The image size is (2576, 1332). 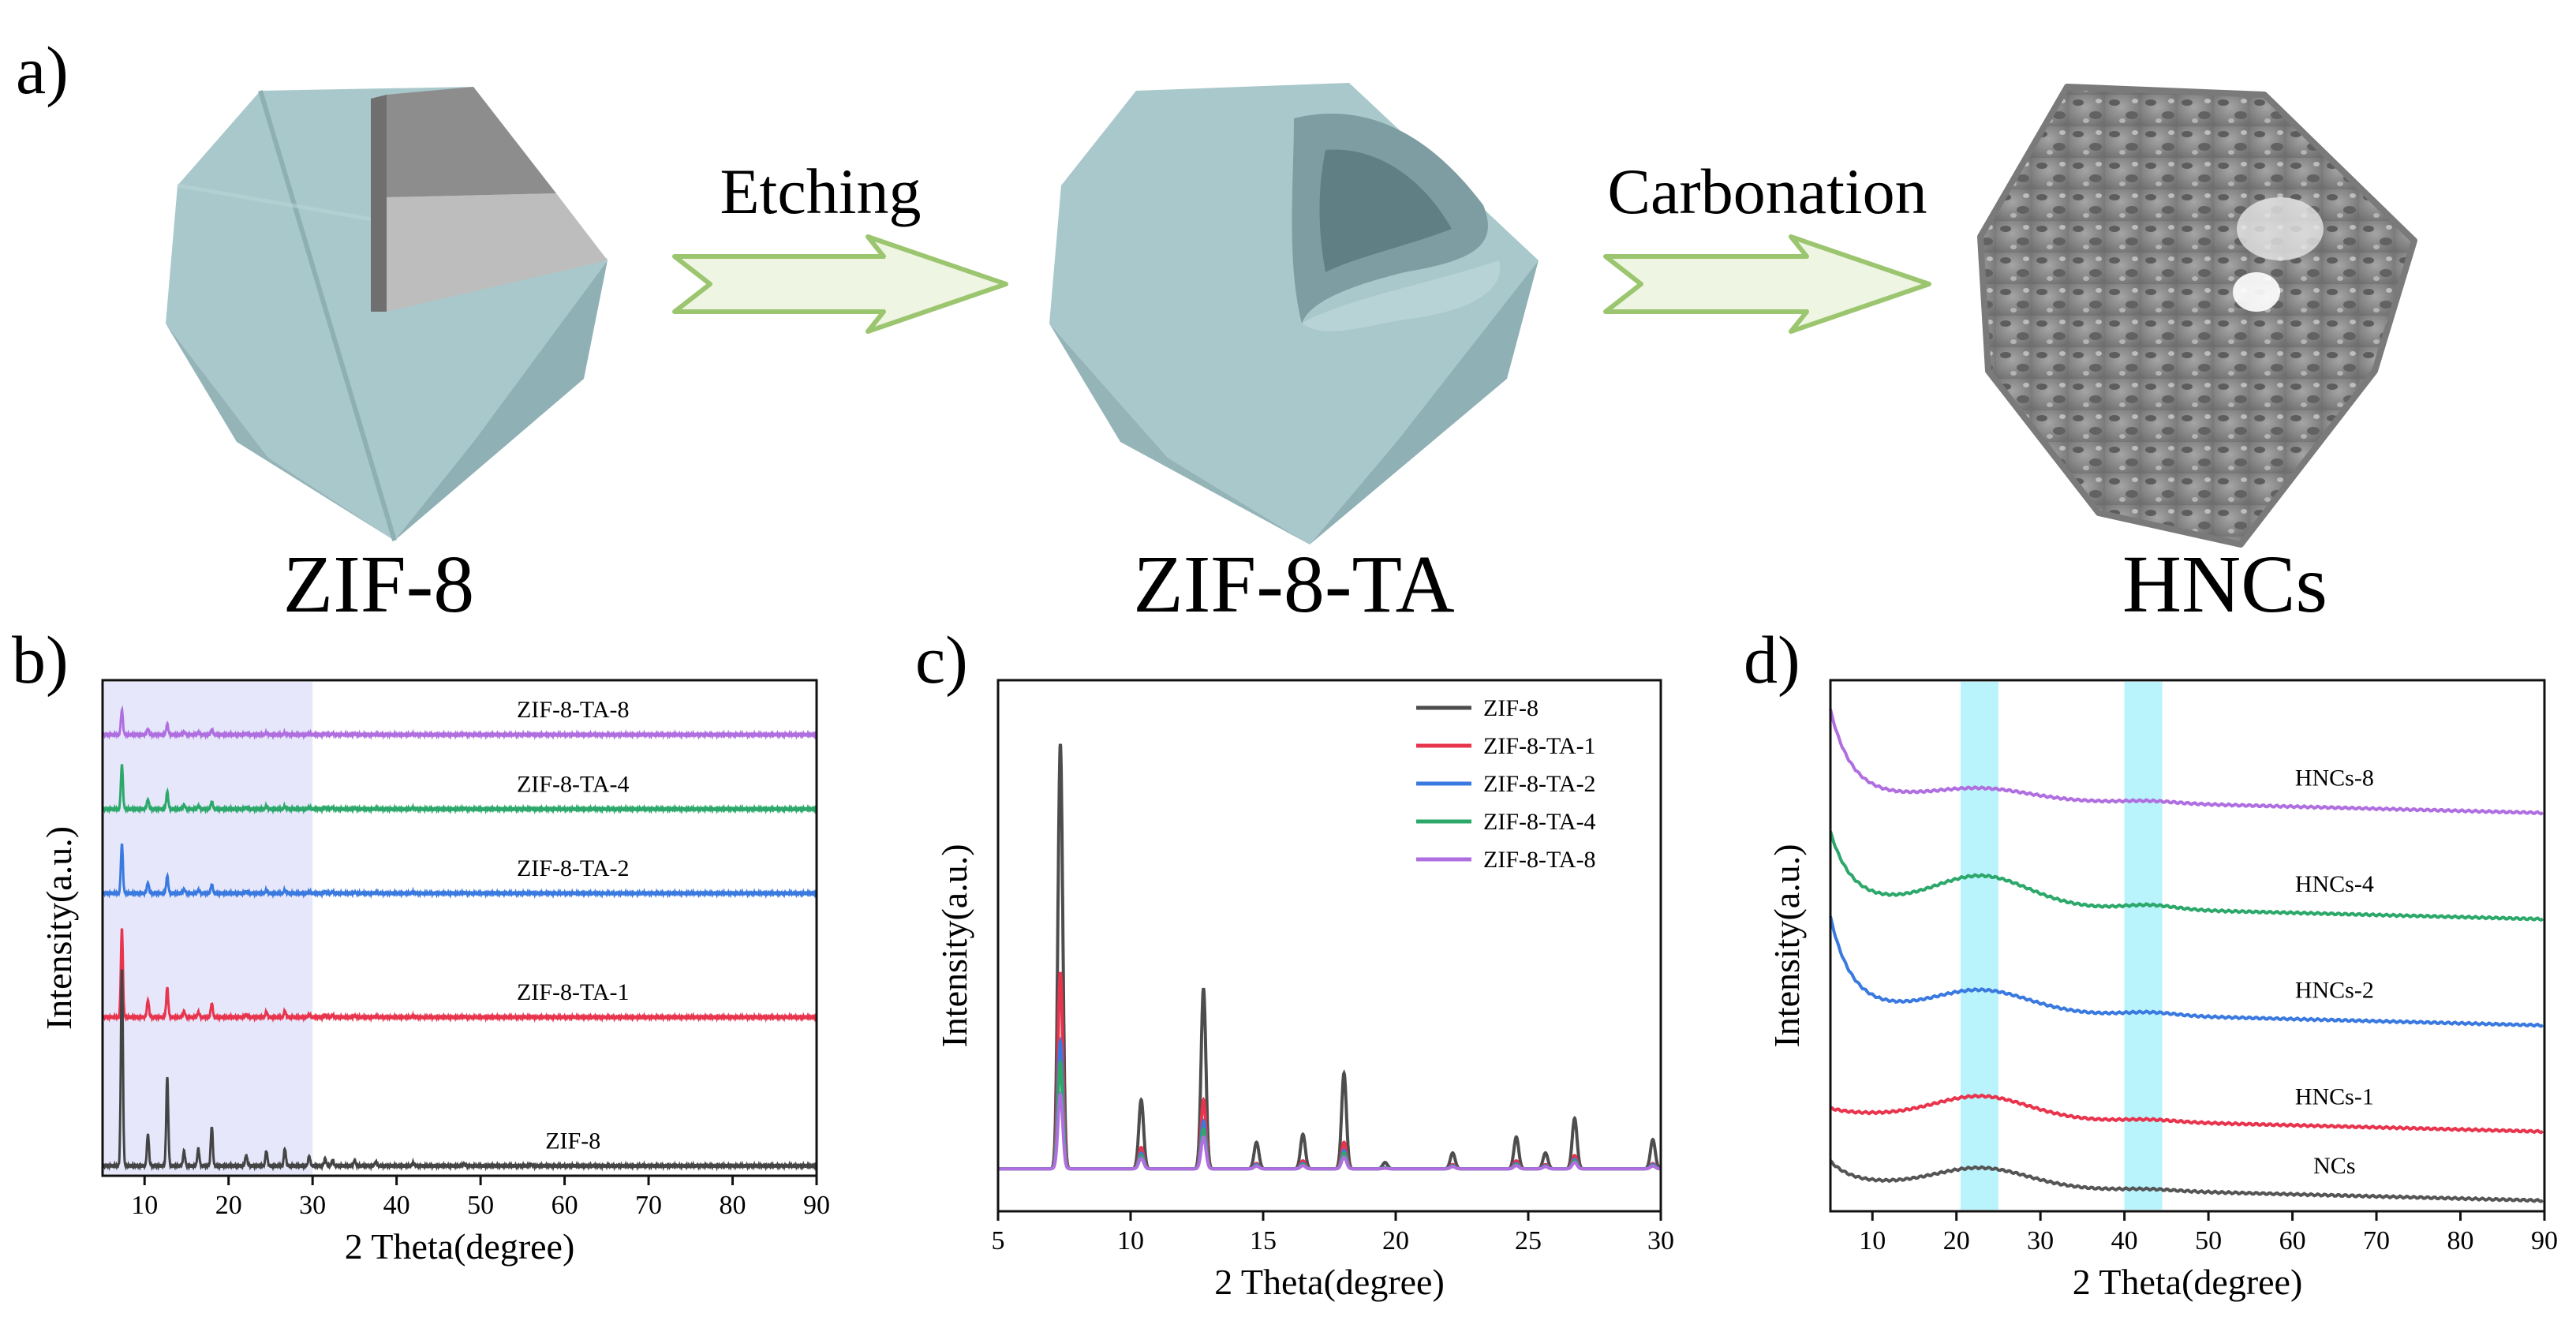 I want to click on panel-letter-a: a), so click(x=42, y=70).